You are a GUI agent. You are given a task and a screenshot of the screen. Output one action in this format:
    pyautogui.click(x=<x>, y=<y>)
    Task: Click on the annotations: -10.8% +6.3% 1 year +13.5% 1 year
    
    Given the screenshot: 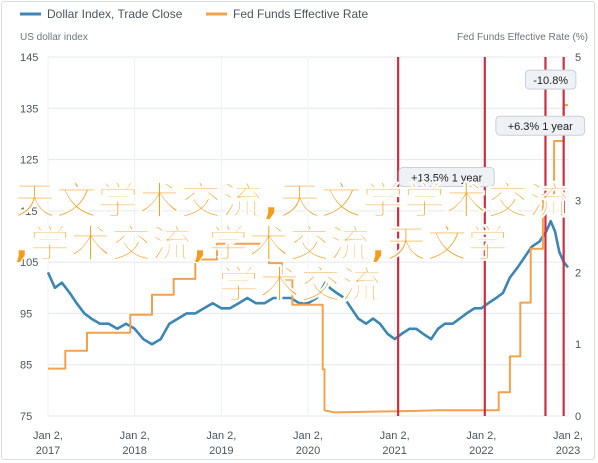 What is the action you would take?
    pyautogui.click(x=492, y=128)
    